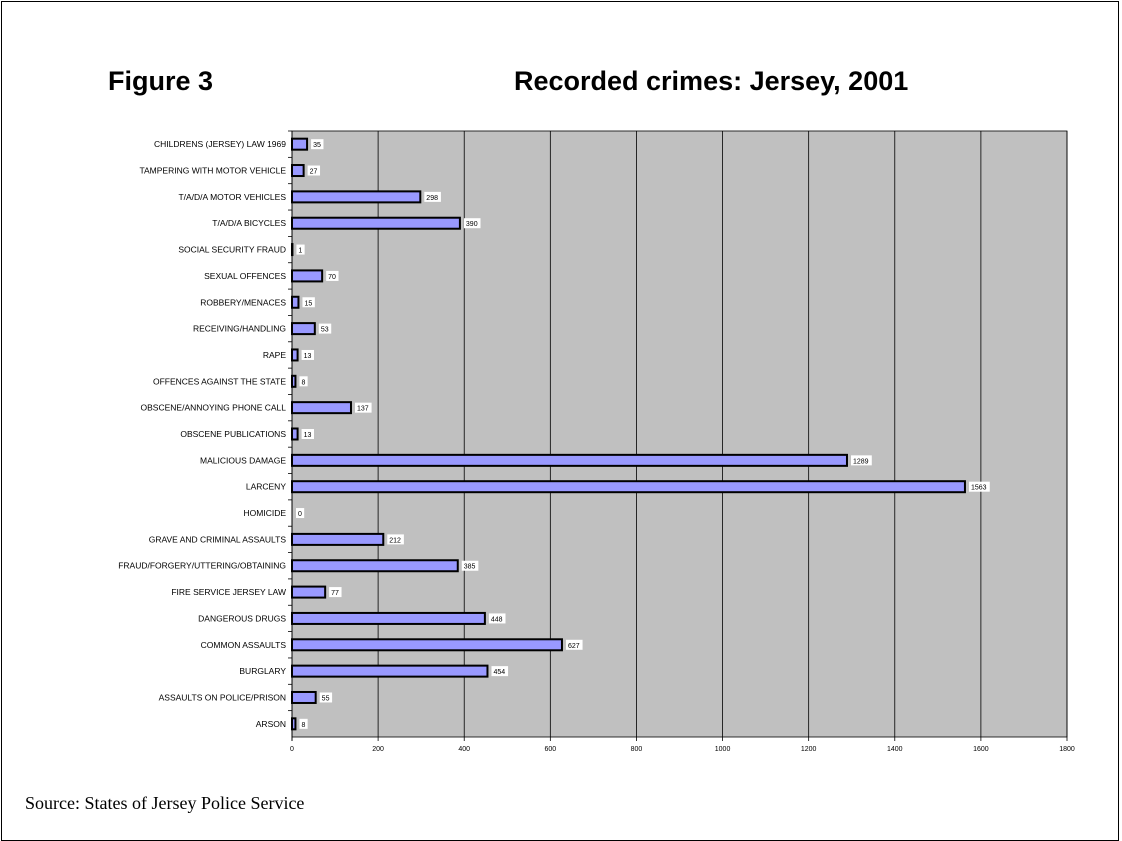 Image resolution: width=1122 pixels, height=841 pixels. Describe the element at coordinates (218, 539) in the screenshot. I see `category-label: GRAVE AND CRIMINAL ASSAULTS` at that location.